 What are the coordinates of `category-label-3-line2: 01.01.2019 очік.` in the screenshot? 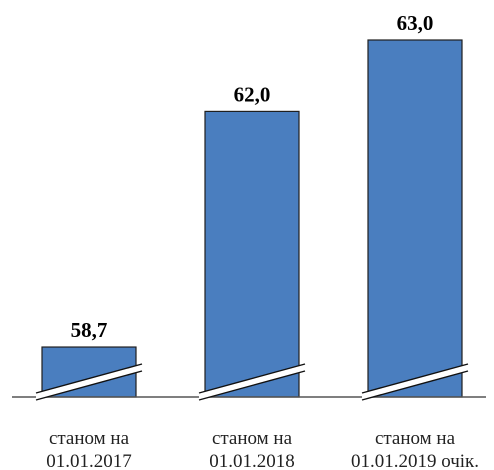 It's located at (415, 460).